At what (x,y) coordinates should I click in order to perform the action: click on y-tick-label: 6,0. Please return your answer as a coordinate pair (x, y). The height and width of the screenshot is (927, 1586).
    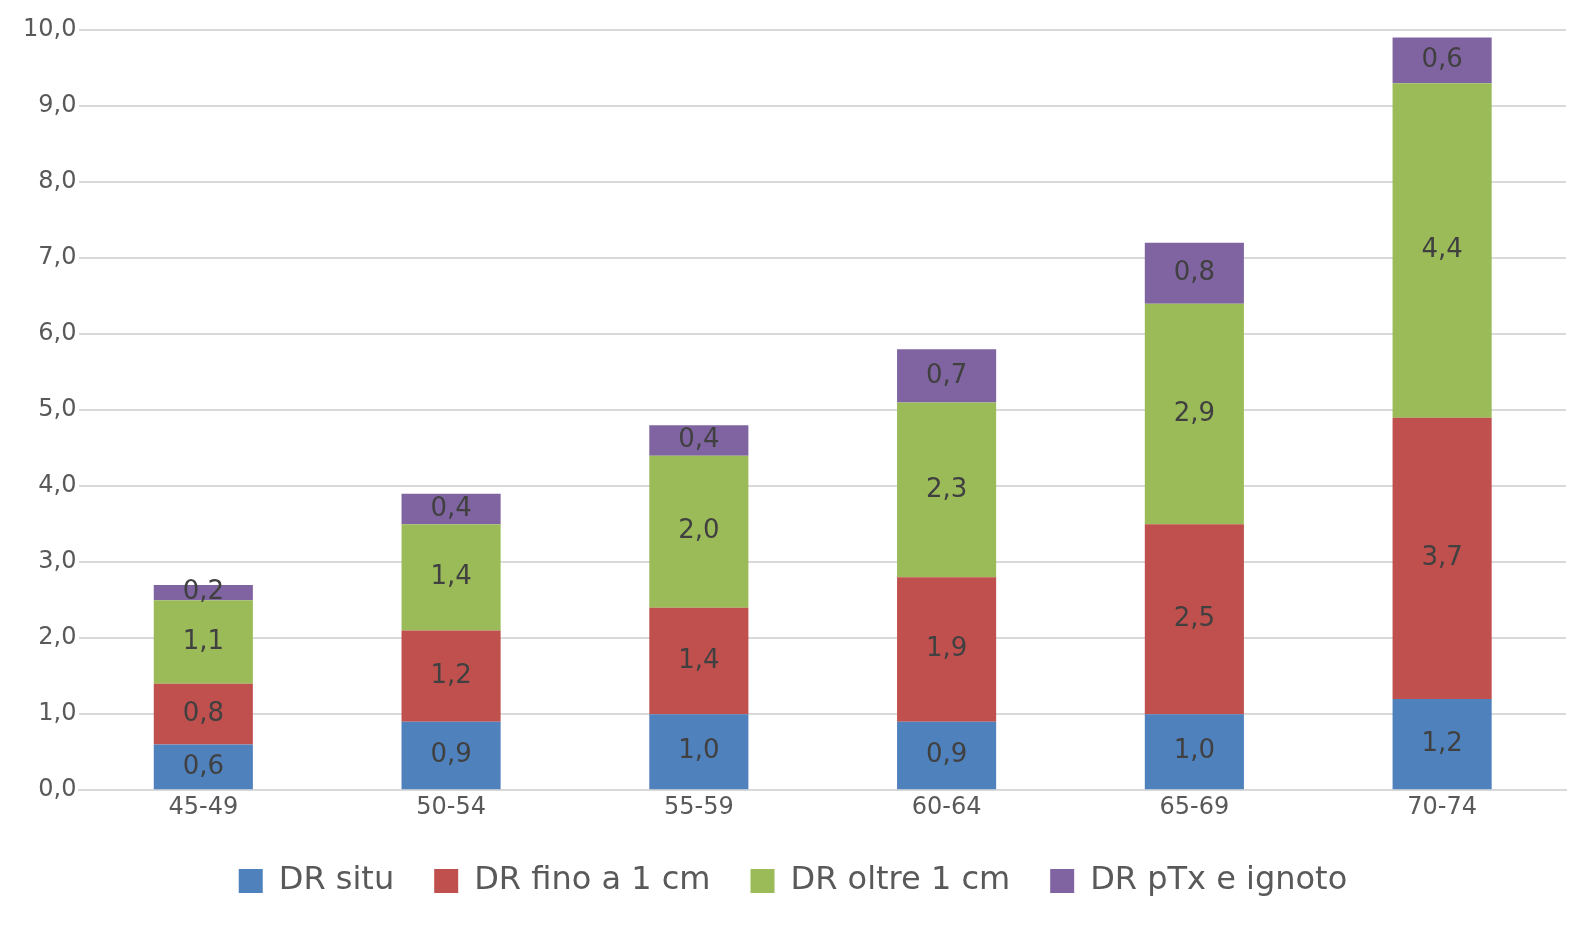
    Looking at the image, I should click on (57, 332).